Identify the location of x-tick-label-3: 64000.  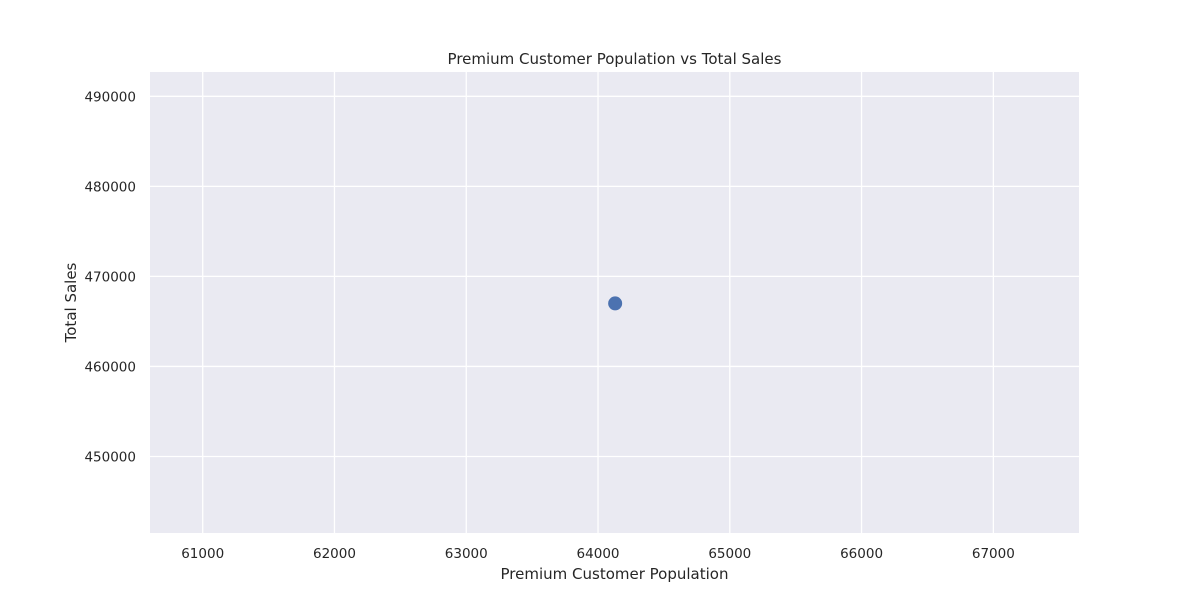
(598, 554).